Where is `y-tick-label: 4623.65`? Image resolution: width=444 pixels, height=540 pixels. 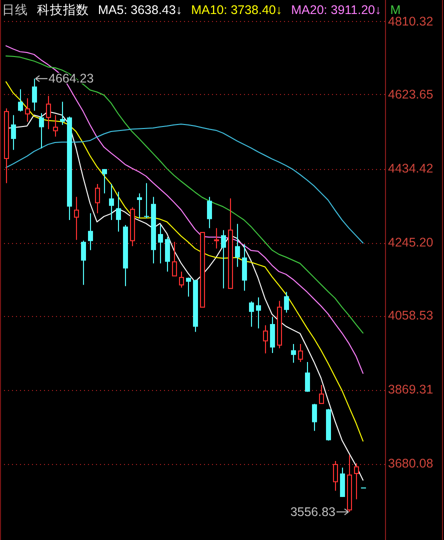
y-tick-label: 4623.65 is located at coordinates (411, 94).